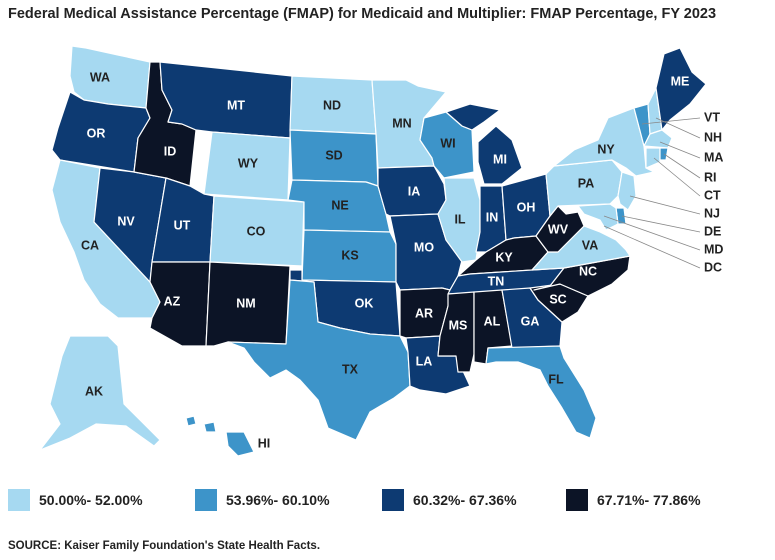 The height and width of the screenshot is (560, 775). What do you see at coordinates (90, 245) in the screenshot?
I see `label-CA: CA` at bounding box center [90, 245].